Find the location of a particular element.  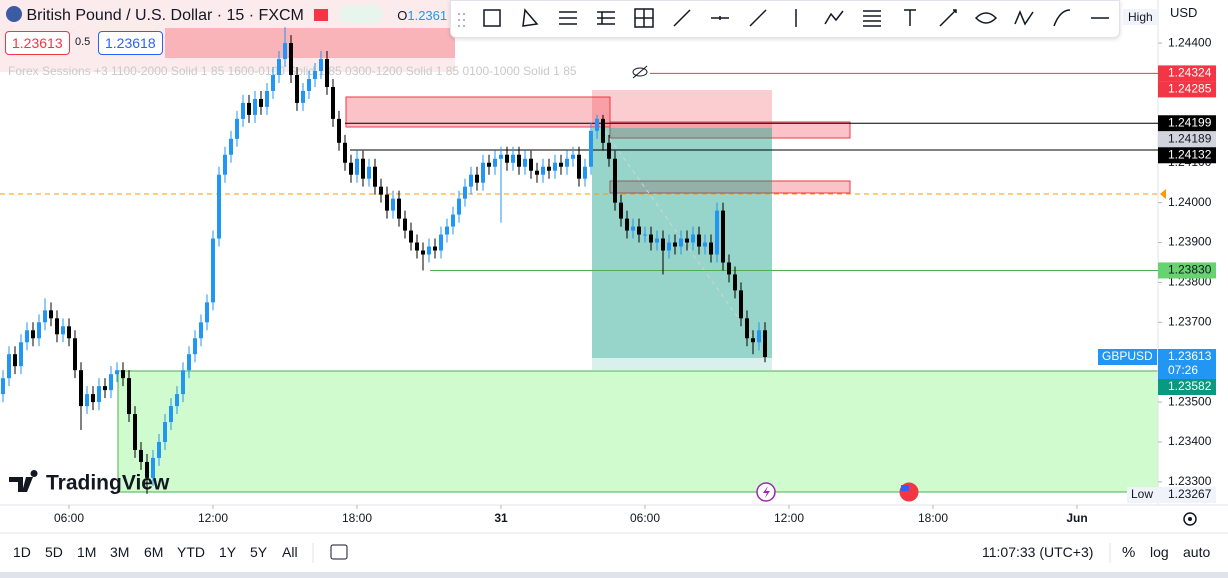

x-tick-label: 12:00 is located at coordinates (213, 518).